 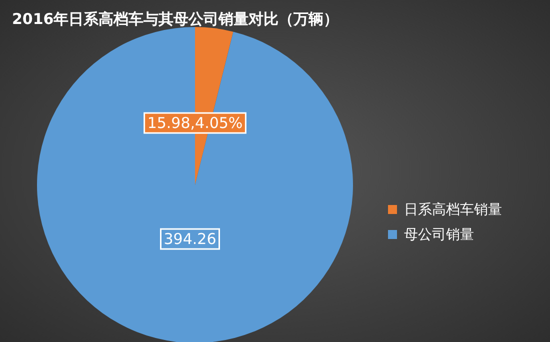 What do you see at coordinates (195, 123) in the screenshot?
I see `data-label: 15.98,4.05%` at bounding box center [195, 123].